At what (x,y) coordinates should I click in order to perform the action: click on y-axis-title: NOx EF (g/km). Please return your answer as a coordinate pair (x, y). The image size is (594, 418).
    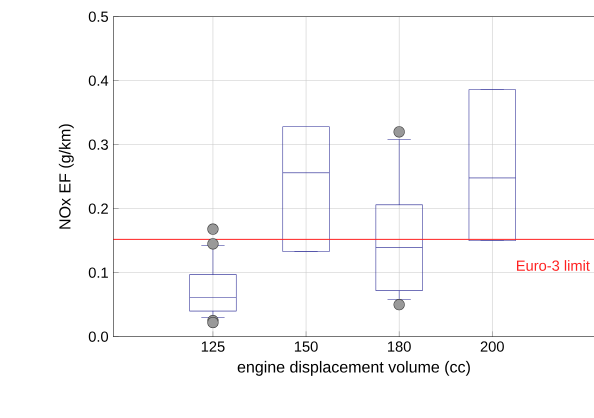
    Looking at the image, I should click on (66, 176).